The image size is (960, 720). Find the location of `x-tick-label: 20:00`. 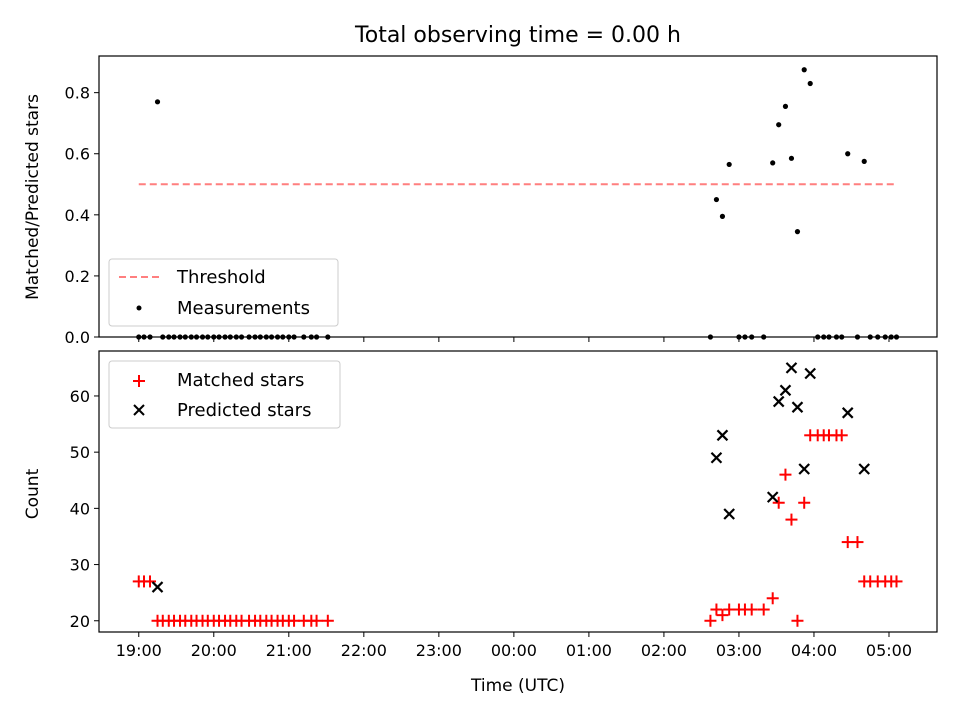

x-tick-label: 20:00 is located at coordinates (214, 650).